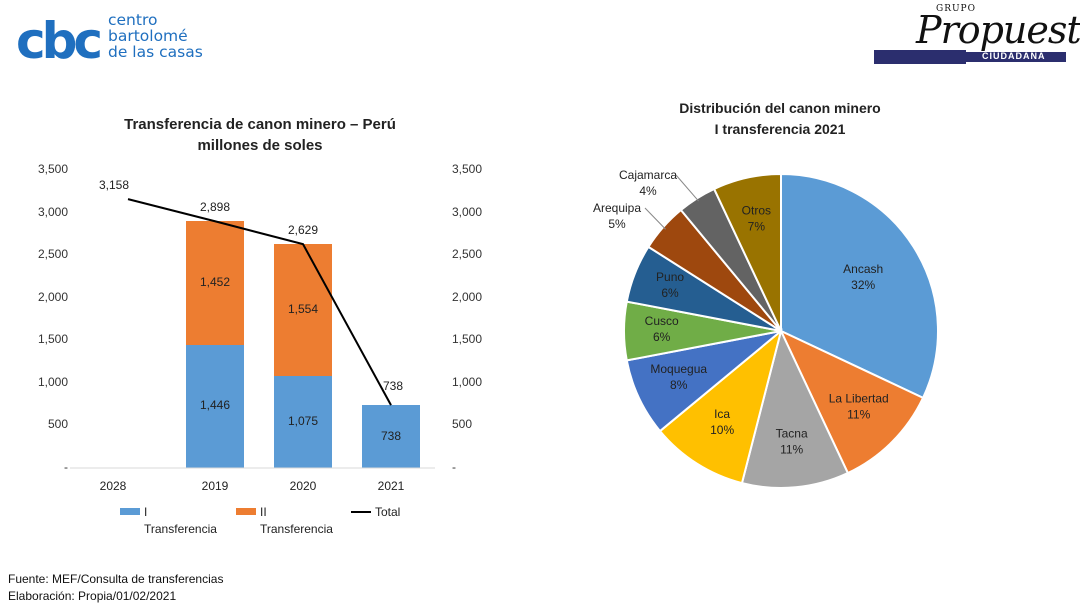 Image resolution: width=1080 pixels, height=608 pixels. I want to click on source-line: Fuente: MEF/Consulta de transferencias, so click(116, 579).